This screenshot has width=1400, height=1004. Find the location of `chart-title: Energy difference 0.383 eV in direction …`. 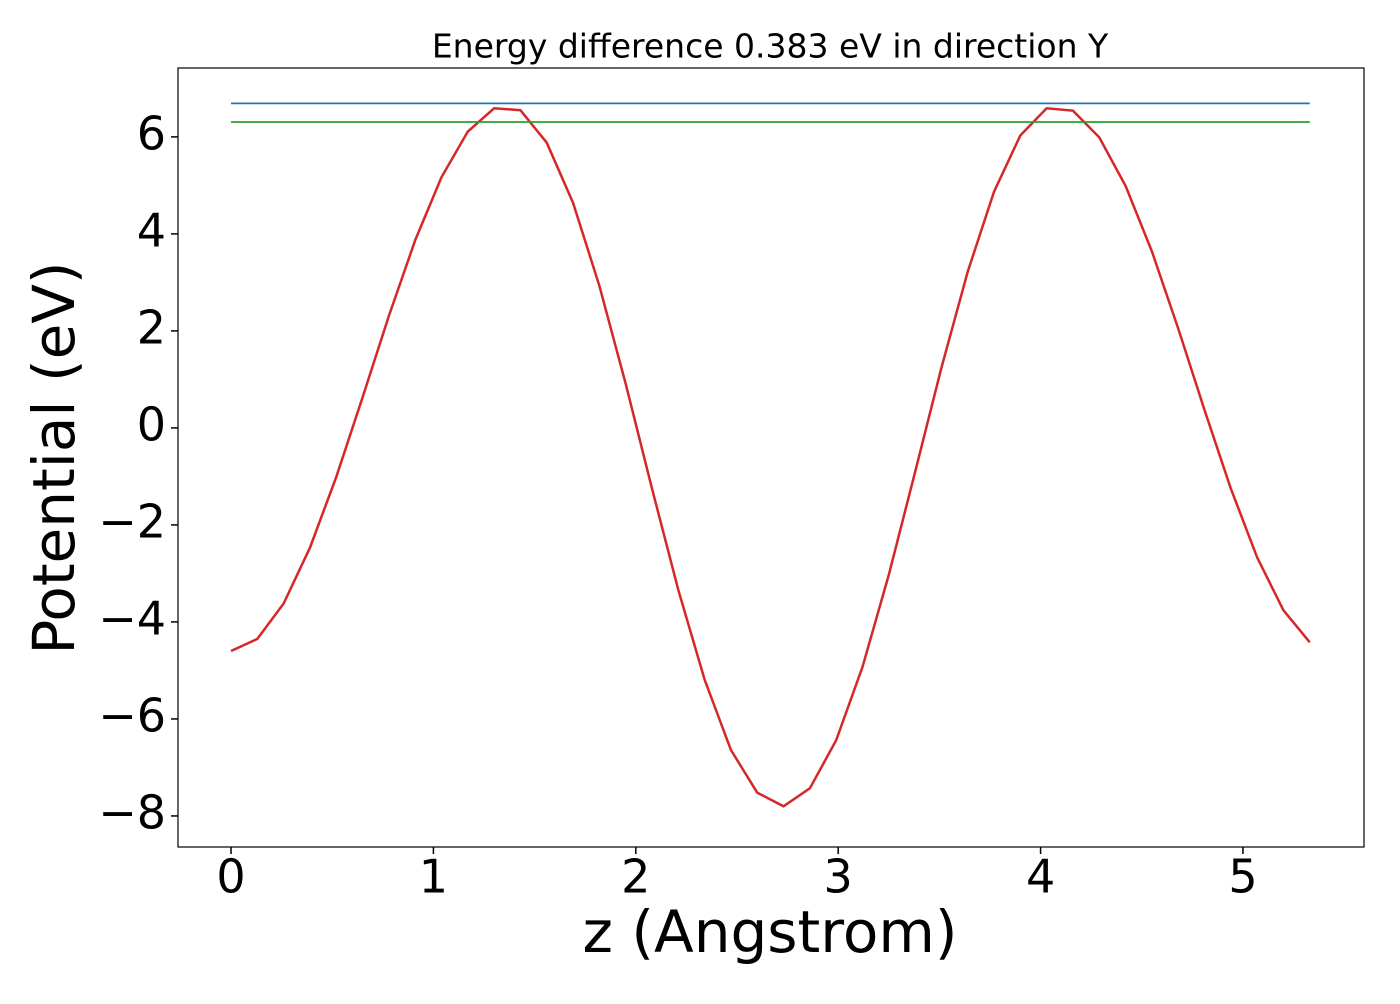

chart-title: Energy difference 0.383 eV in direction … is located at coordinates (770, 46).